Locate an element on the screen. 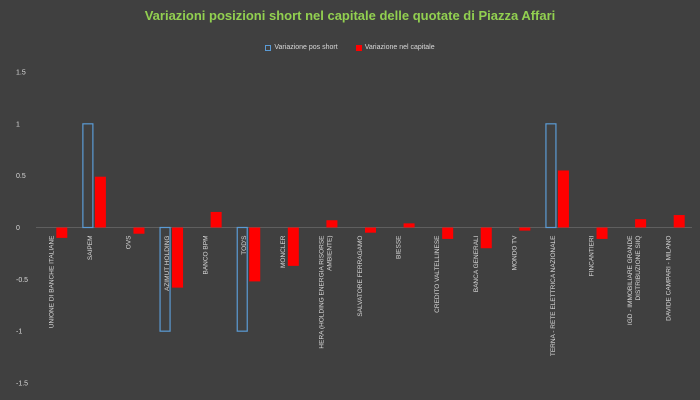  x-category-label-line: OVS is located at coordinates (128, 242).